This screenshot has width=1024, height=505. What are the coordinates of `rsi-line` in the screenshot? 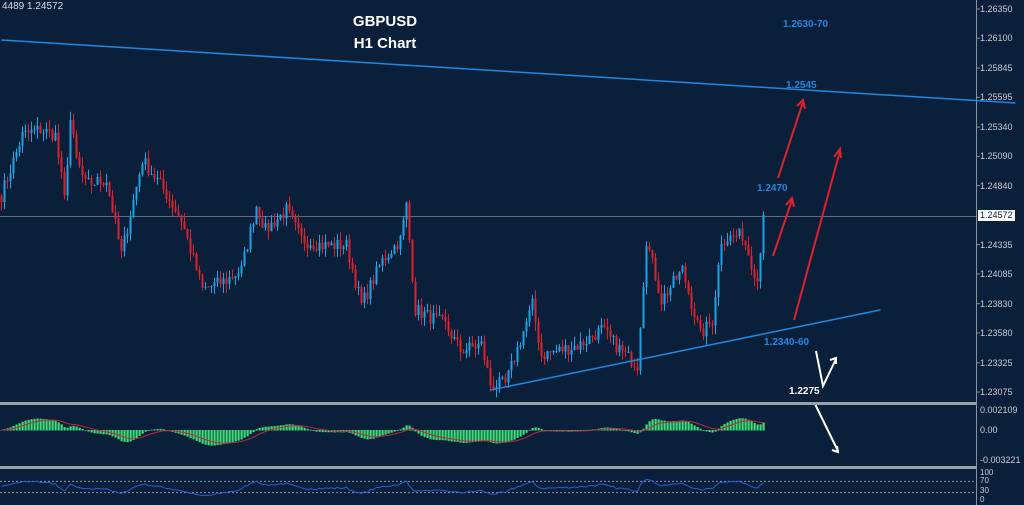 It's located at (382, 487).